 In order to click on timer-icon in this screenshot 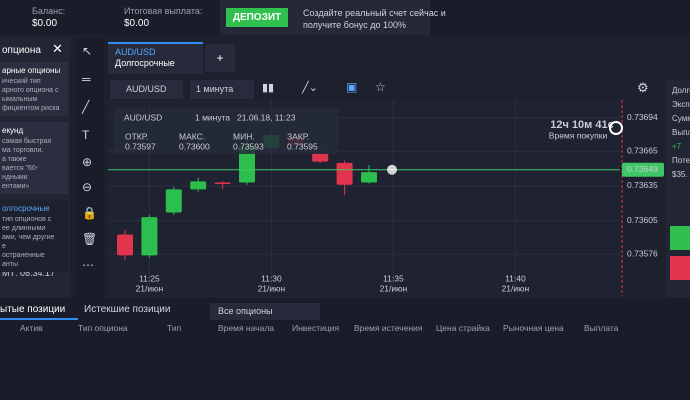, I will do `click(616, 128)`.